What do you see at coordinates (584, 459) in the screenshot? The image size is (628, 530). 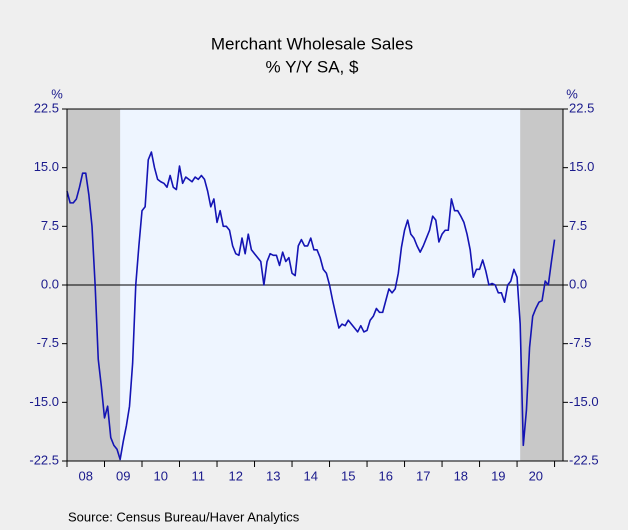 I see `y2-tick-label: -22.5` at bounding box center [584, 459].